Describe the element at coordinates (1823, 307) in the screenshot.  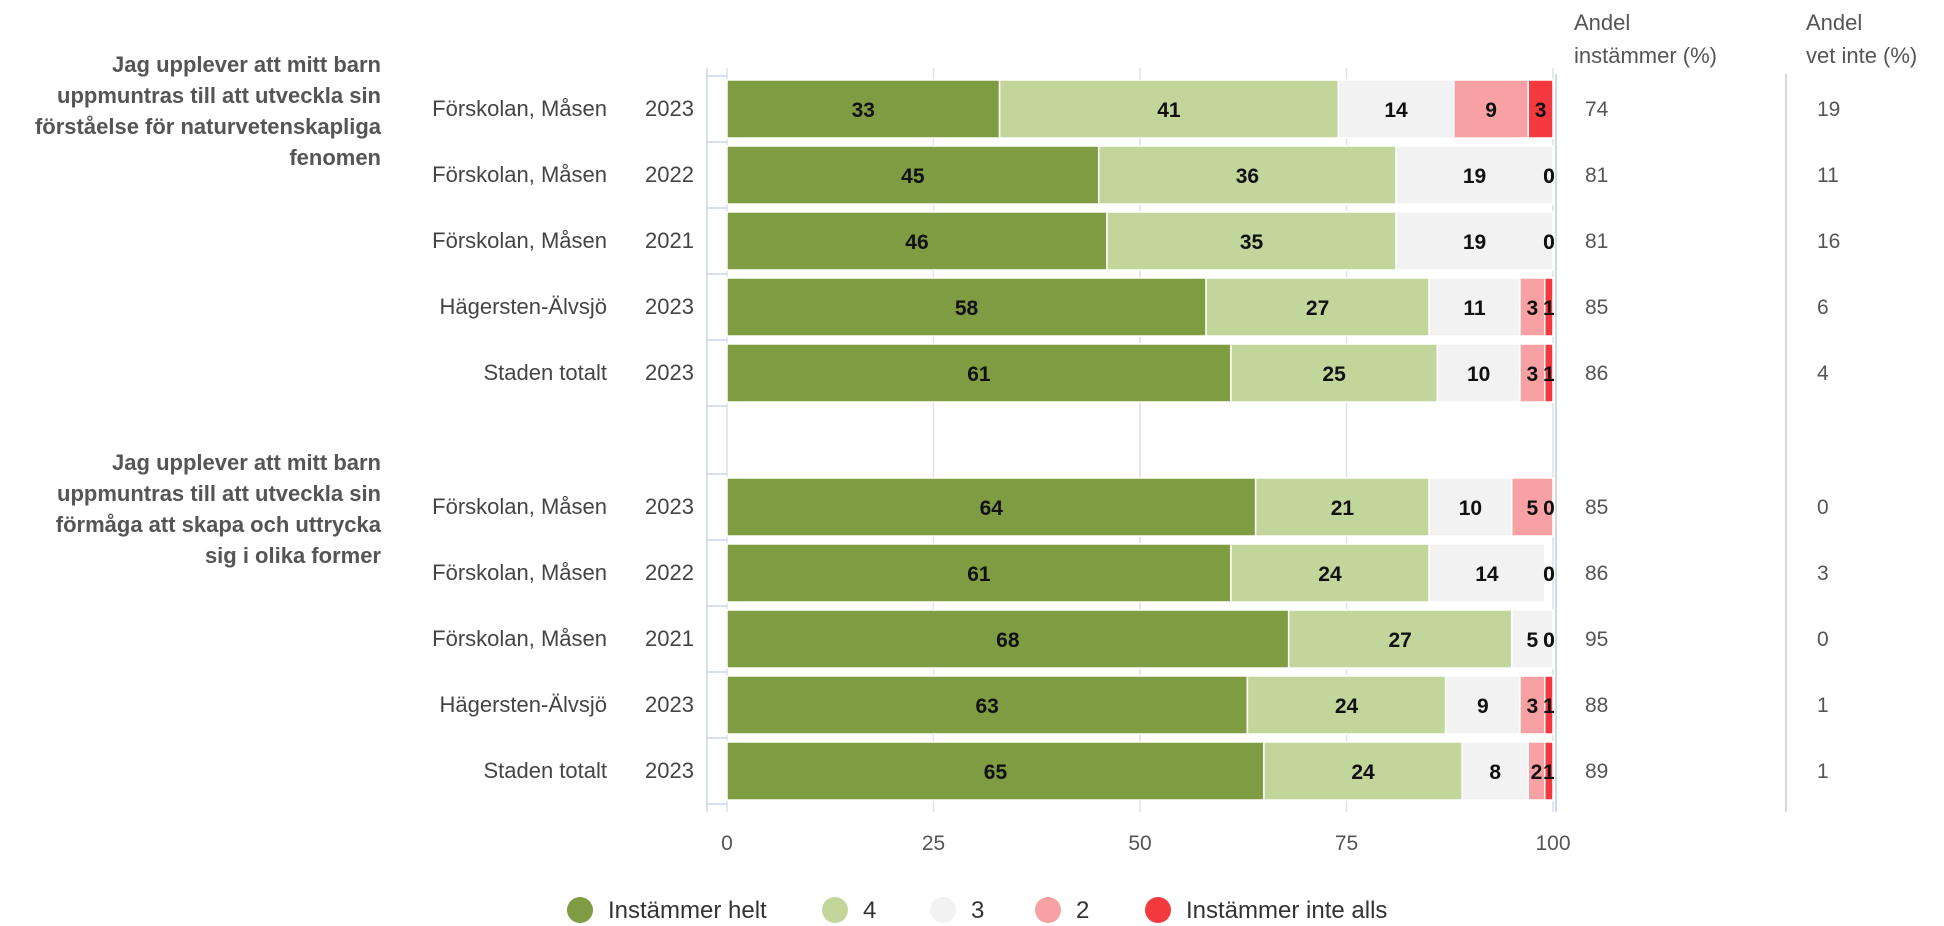
I see `dontknow-value: 6` at that location.